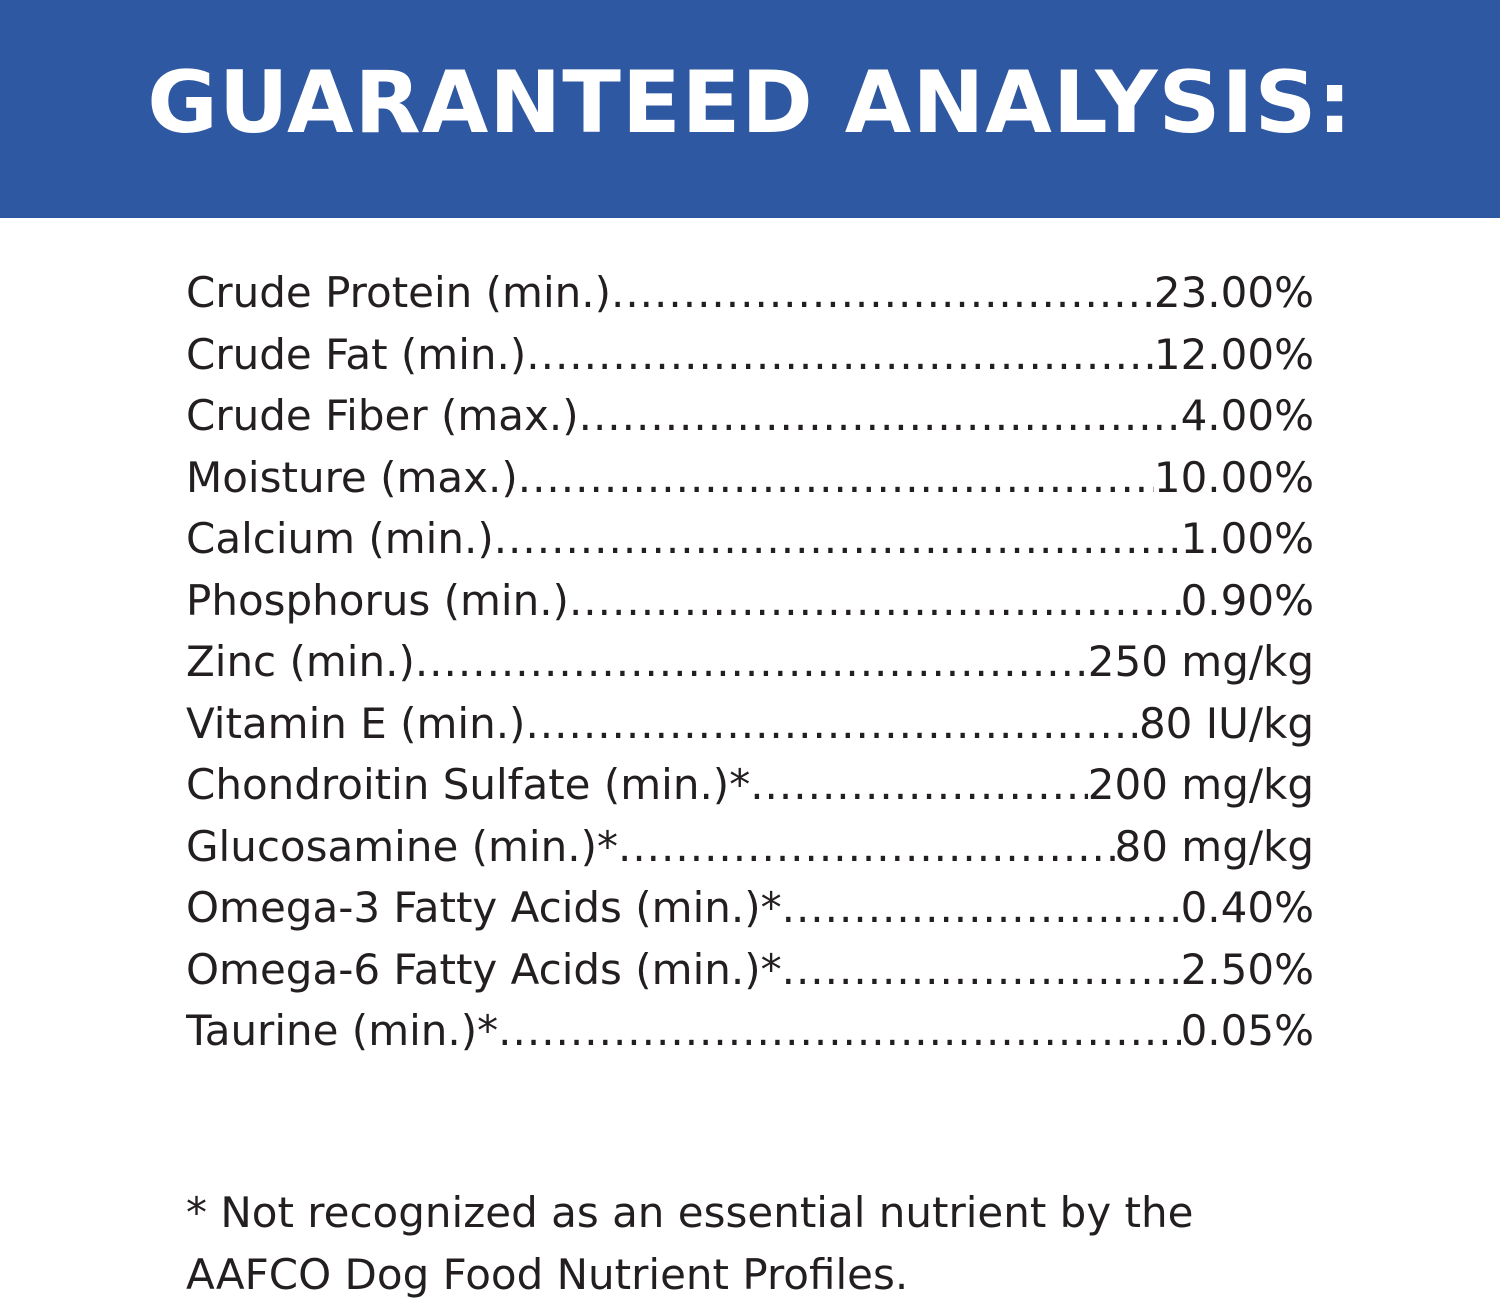 The image size is (1500, 1311). Describe the element at coordinates (356, 723) in the screenshot. I see `nutrient-label: Vitamin E (min.)` at that location.